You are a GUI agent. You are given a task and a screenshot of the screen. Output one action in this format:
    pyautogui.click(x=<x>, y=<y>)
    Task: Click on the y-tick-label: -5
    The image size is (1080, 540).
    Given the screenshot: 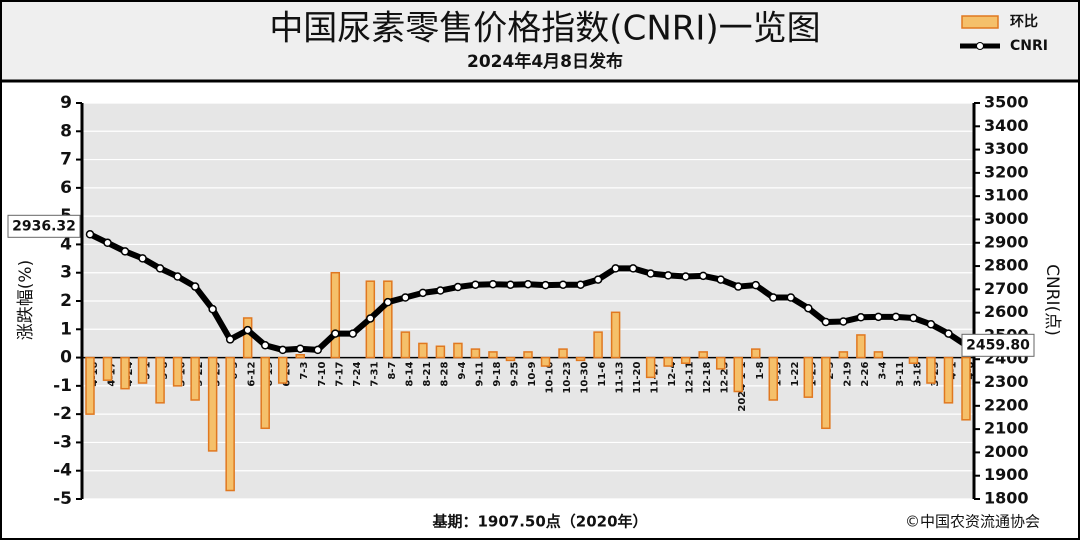 What is the action you would take?
    pyautogui.click(x=62, y=499)
    